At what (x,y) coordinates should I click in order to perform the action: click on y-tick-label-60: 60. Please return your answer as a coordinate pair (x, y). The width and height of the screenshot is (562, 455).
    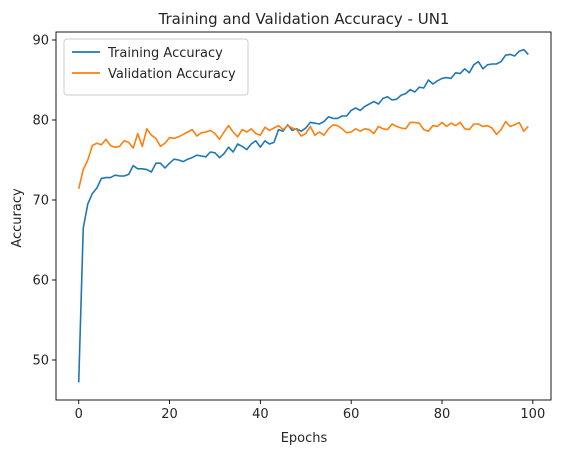
    Looking at the image, I should click on (40, 281).